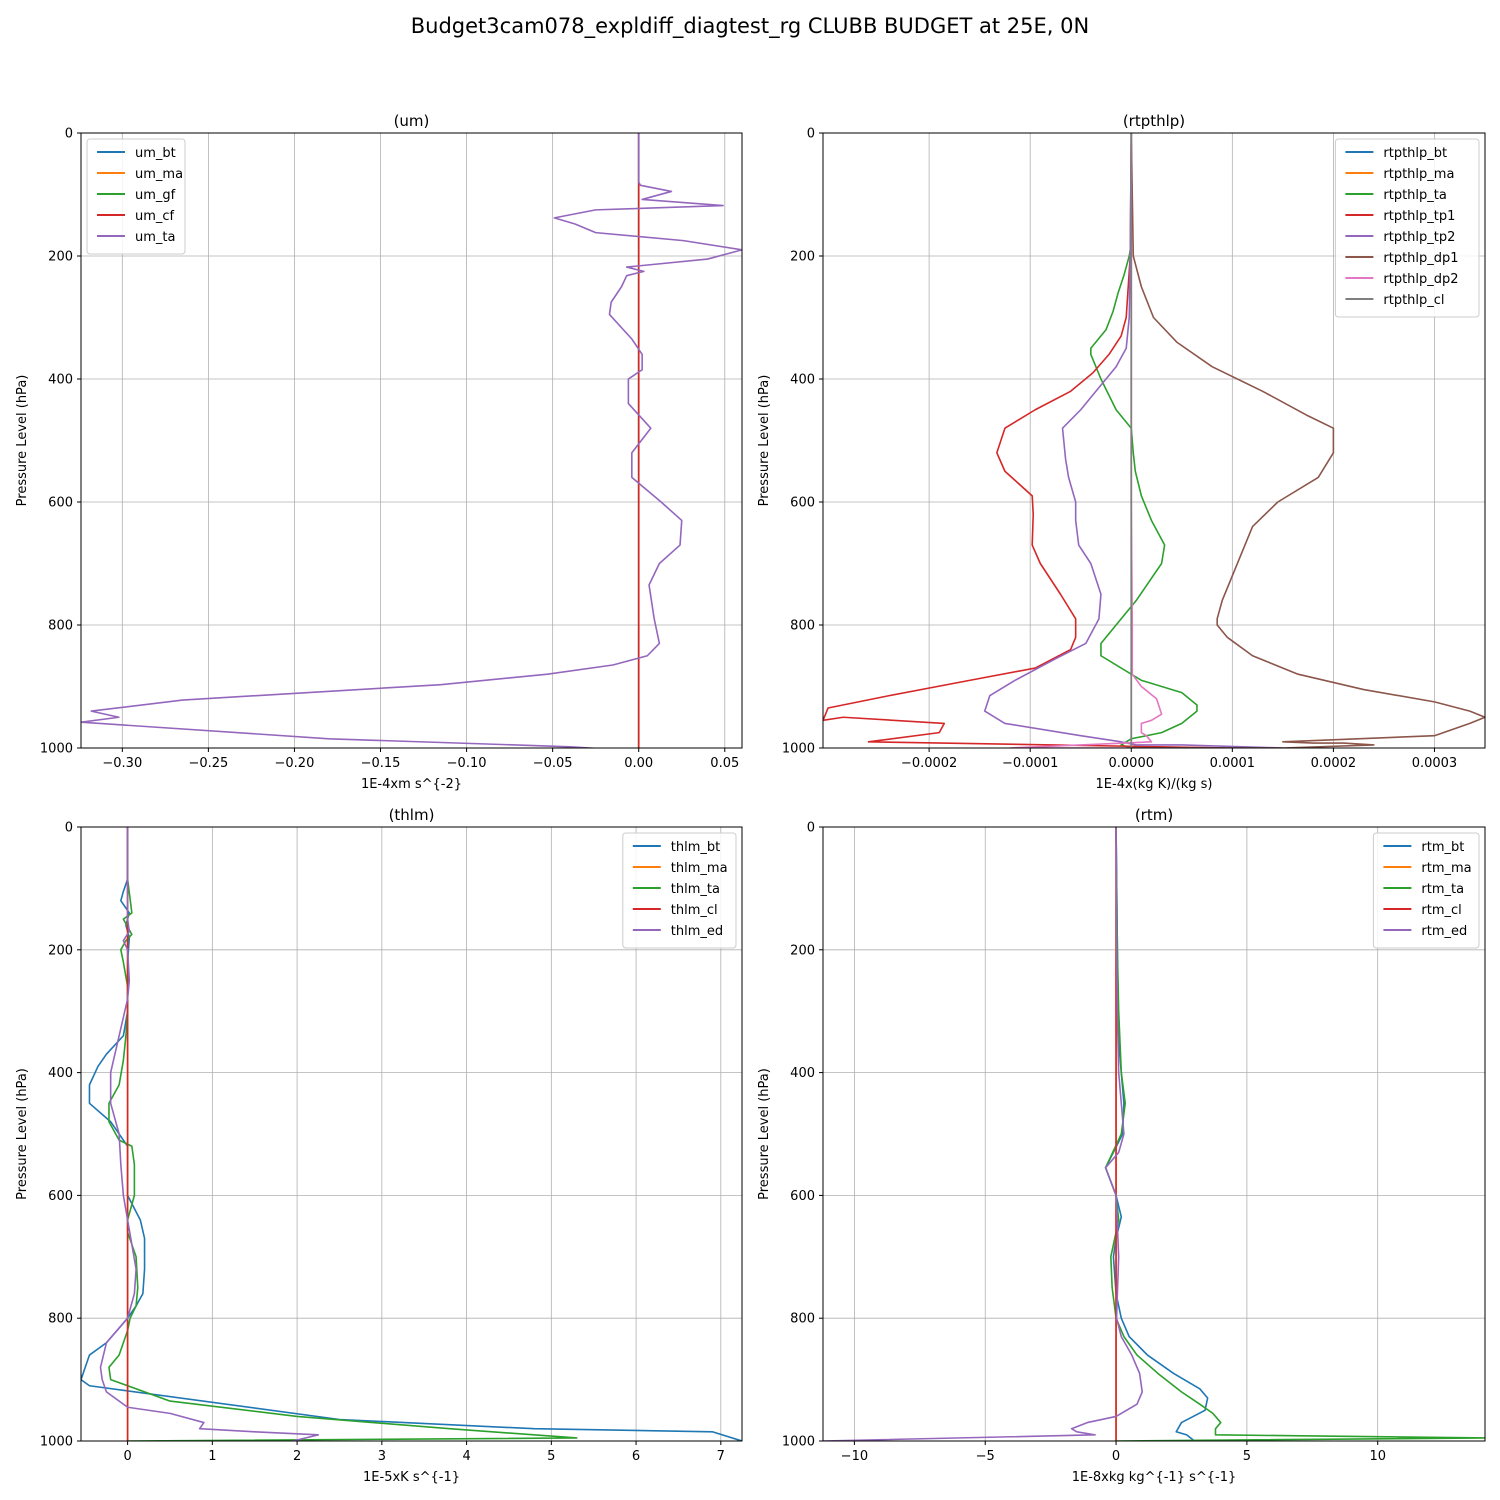 Image resolution: width=1500 pixels, height=1500 pixels. I want to click on x-tick-label: 2, so click(297, 1456).